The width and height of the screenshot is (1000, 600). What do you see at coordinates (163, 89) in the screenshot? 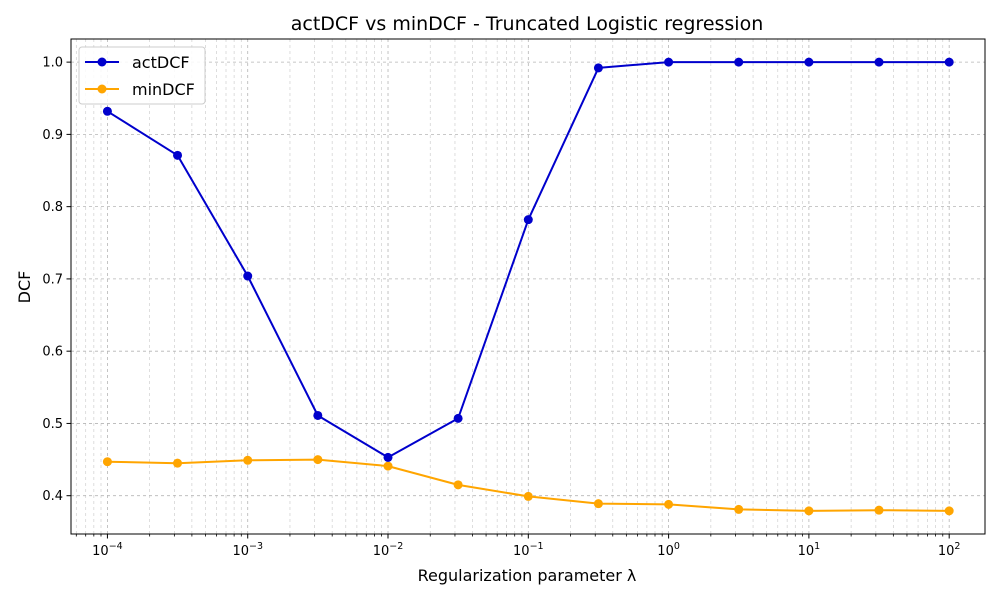
I see `legend-label-minDCF: minDCF` at bounding box center [163, 89].